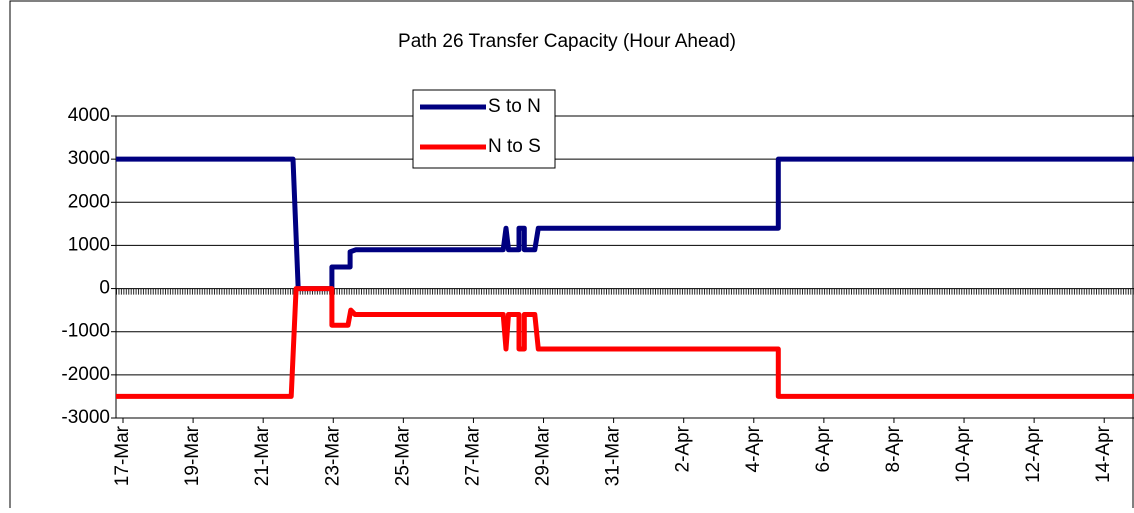 This screenshot has height=513, width=1134. What do you see at coordinates (122, 455) in the screenshot?
I see `x-tick-label: 17-Mar` at bounding box center [122, 455].